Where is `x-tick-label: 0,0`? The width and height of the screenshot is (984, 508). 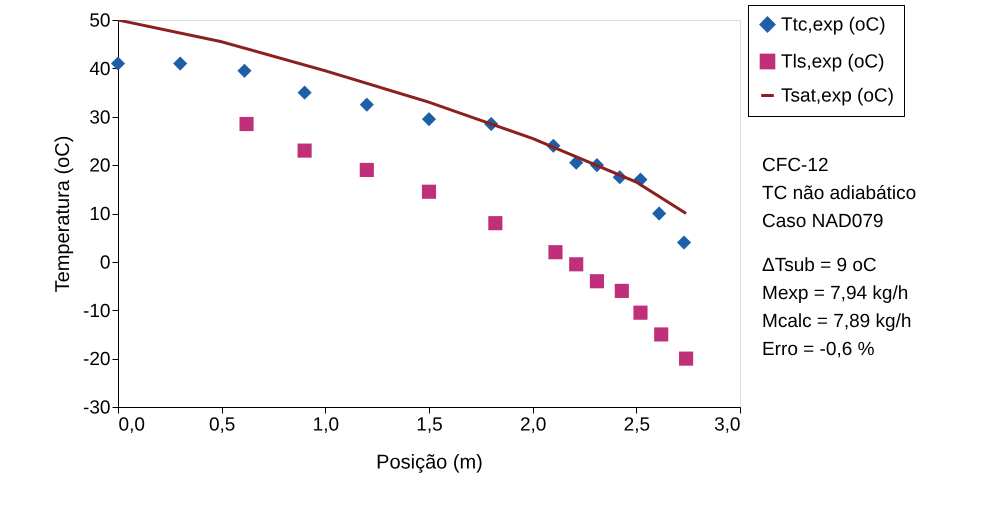 x-tick-label: 0,0 is located at coordinates (131, 425).